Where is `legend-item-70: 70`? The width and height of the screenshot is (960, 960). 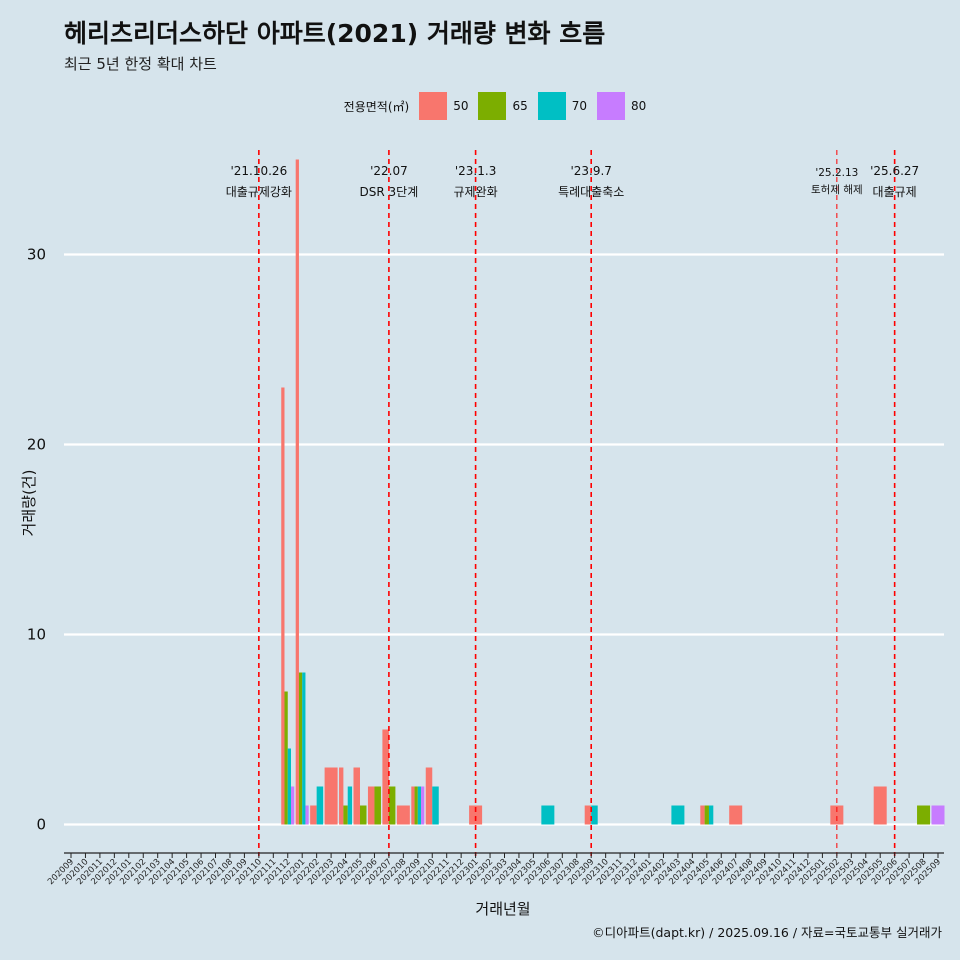
legend-item-70: 70 is located at coordinates (562, 106).